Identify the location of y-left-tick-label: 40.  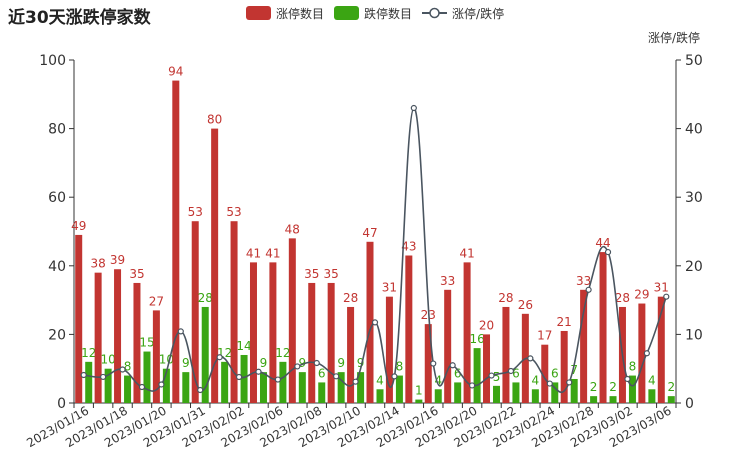
(57, 267).